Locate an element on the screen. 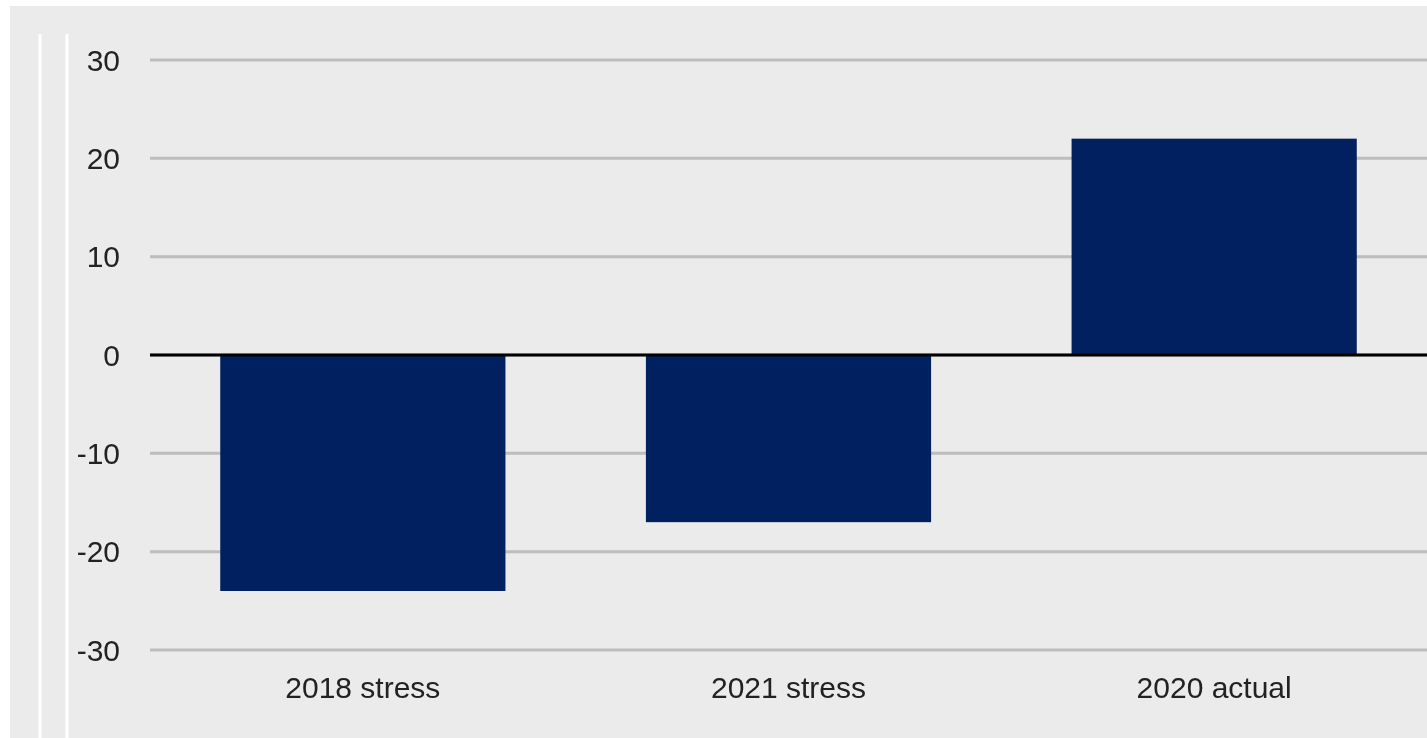 Image resolution: width=1427 pixels, height=738 pixels. y-tick-label: 30 is located at coordinates (103, 60).